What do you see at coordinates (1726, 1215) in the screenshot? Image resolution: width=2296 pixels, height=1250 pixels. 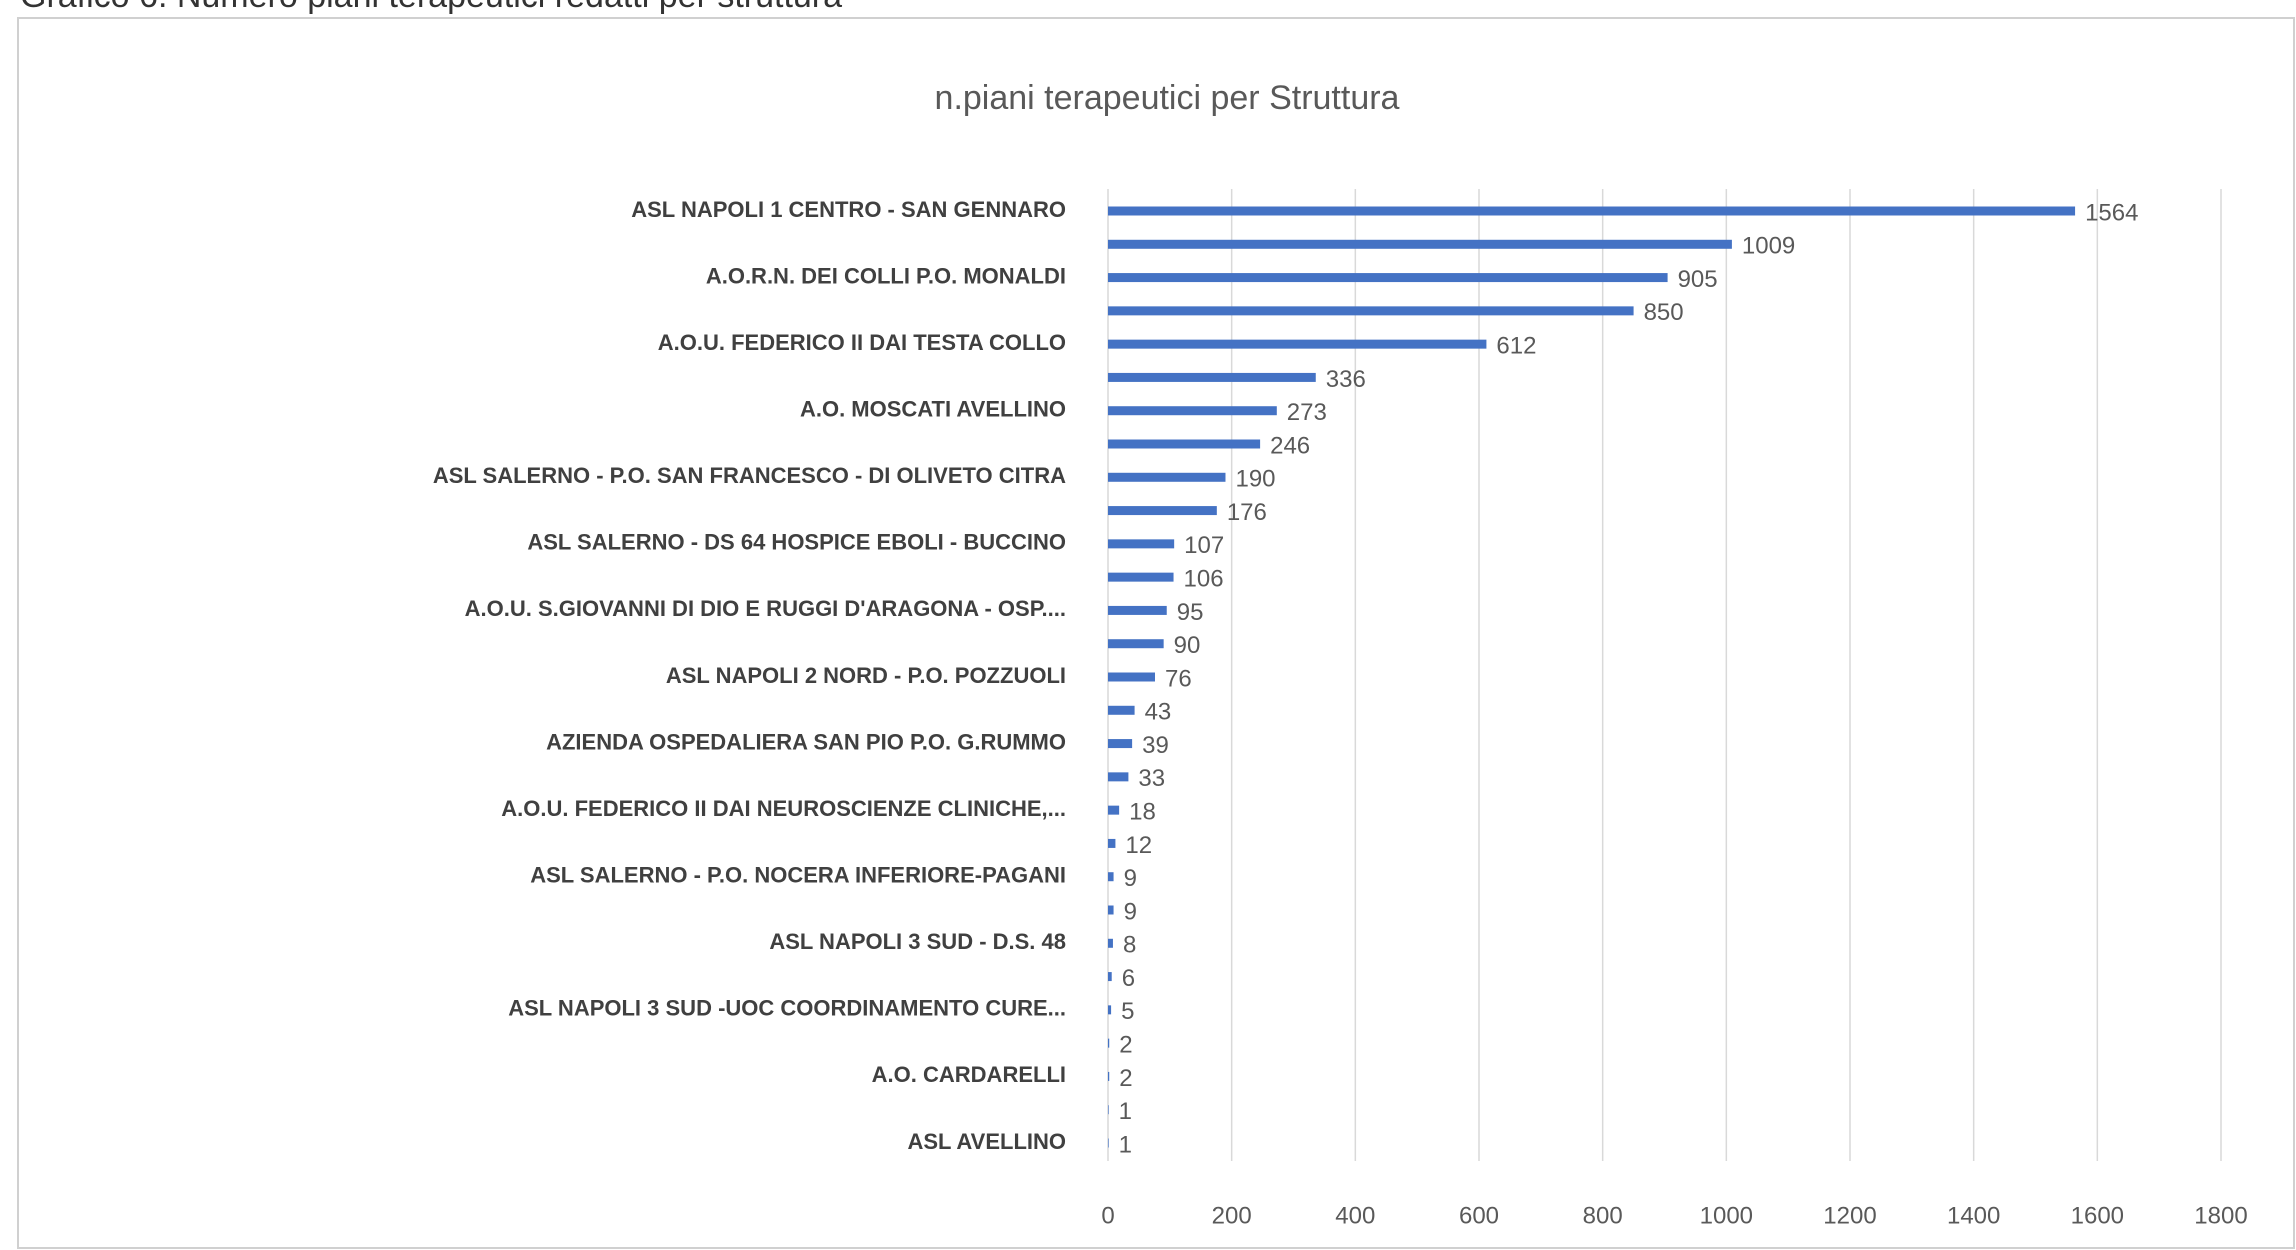 I see `x-tick-label: 1000` at bounding box center [1726, 1215].